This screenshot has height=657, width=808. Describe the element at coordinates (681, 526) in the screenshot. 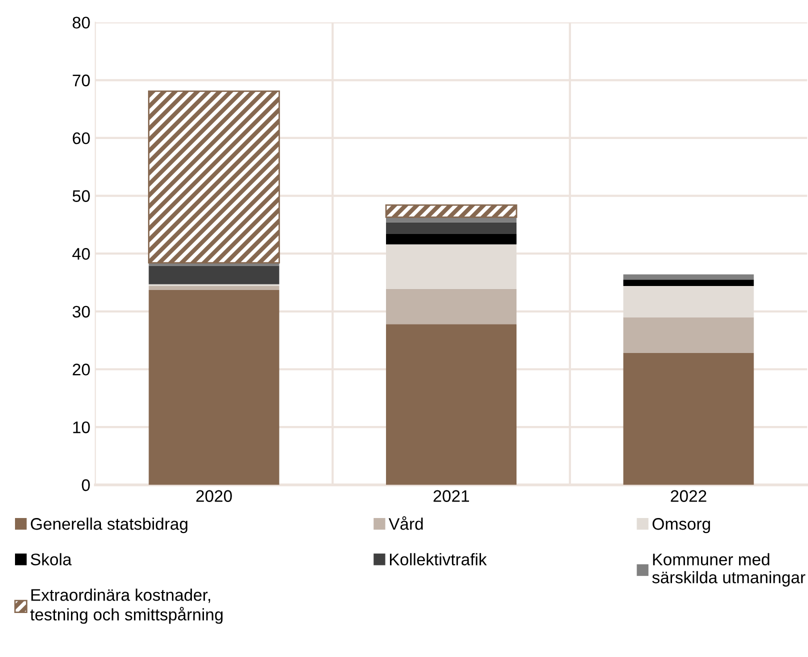

I see `legend-label: Omsorg` at that location.